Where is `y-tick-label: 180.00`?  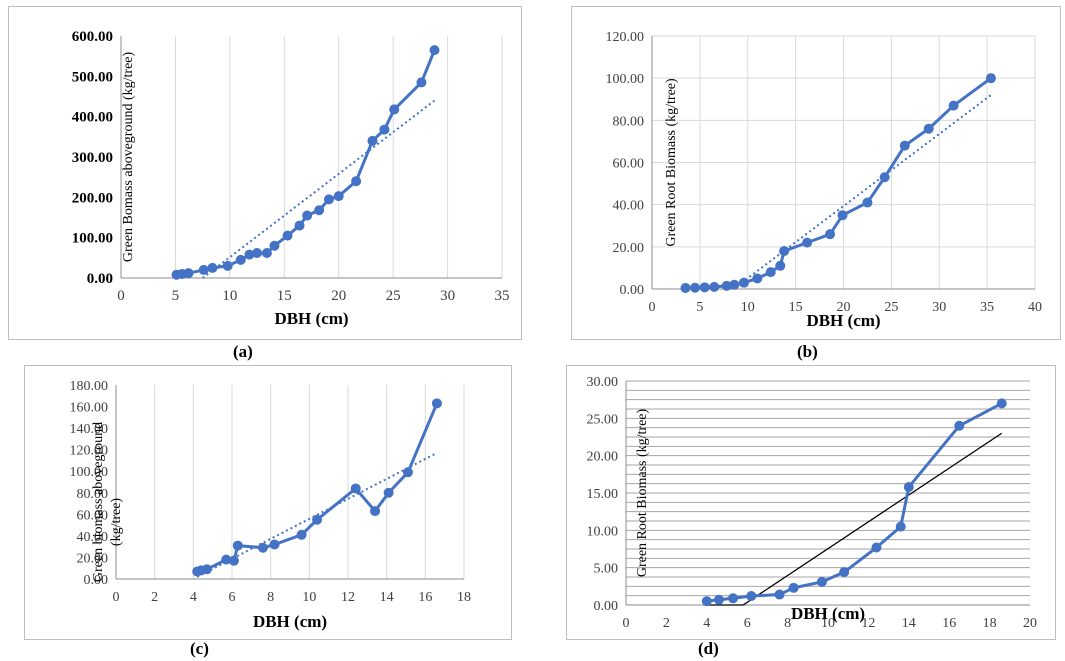
y-tick-label: 180.00 is located at coordinates (89, 386).